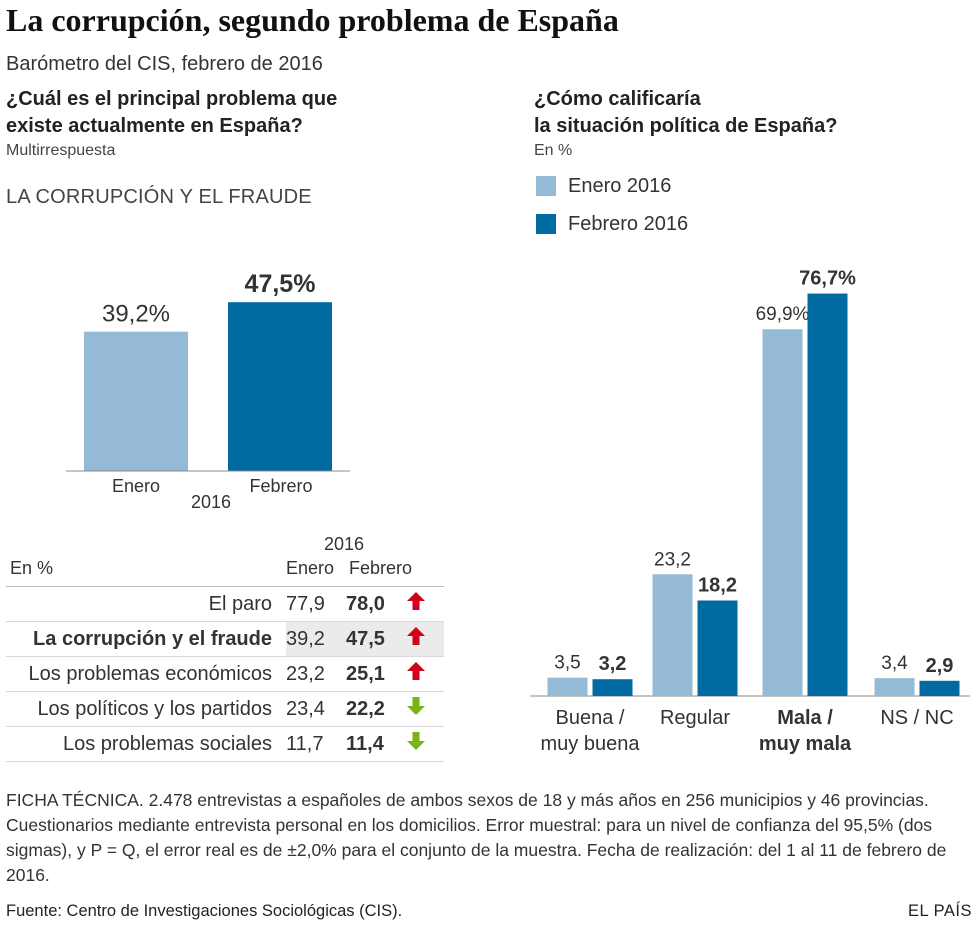 The image size is (980, 925). What do you see at coordinates (150, 673) in the screenshot?
I see `row-label: Los problemas económicos` at bounding box center [150, 673].